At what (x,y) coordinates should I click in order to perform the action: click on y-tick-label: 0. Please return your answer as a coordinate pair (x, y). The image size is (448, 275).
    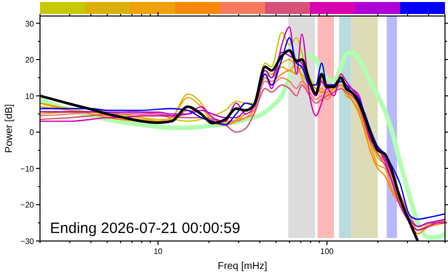
    Looking at the image, I should click on (32, 133).